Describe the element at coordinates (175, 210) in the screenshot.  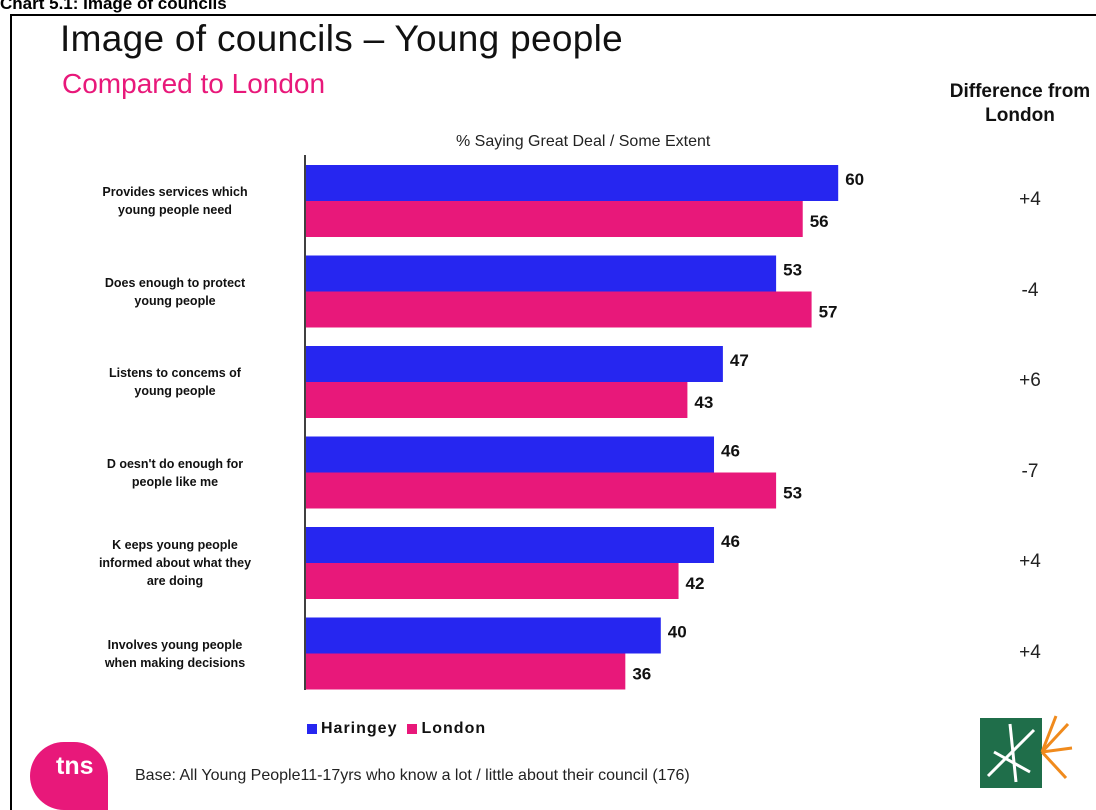
I see `category-label-line: young people need` at that location.